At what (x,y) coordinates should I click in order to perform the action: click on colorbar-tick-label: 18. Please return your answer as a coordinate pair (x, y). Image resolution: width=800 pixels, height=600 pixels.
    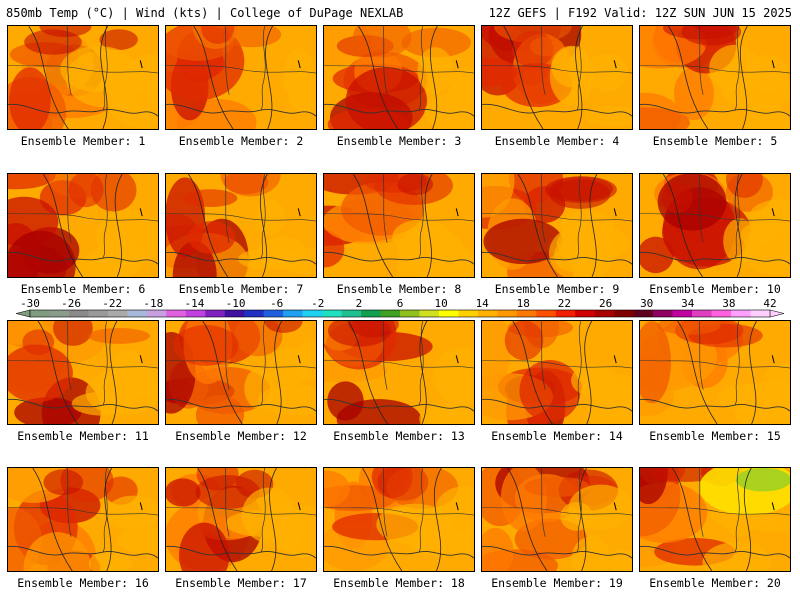
    Looking at the image, I should click on (523, 303).